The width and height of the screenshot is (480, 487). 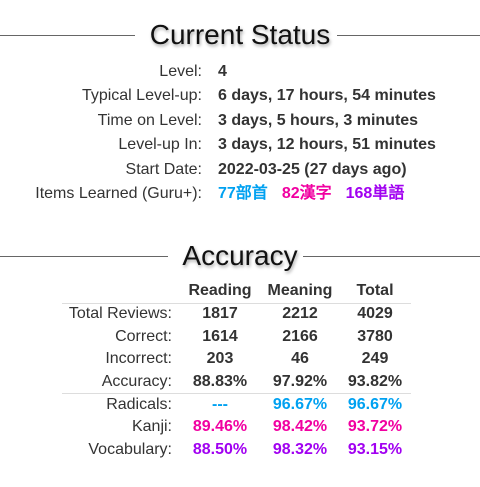 I want to click on status-label: Items Learned (Guru+):, so click(x=118, y=193).